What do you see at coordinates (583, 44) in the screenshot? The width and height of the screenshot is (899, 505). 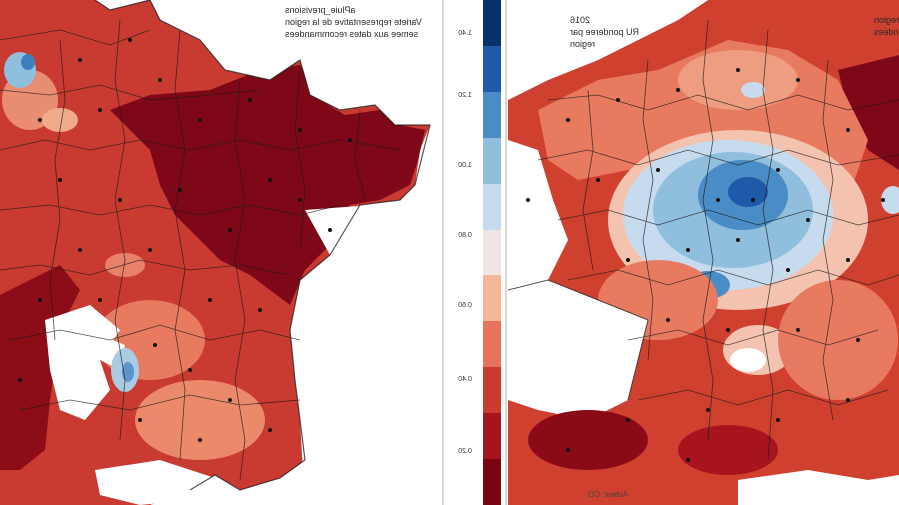 I see `right-caption-line-3: region` at bounding box center [583, 44].